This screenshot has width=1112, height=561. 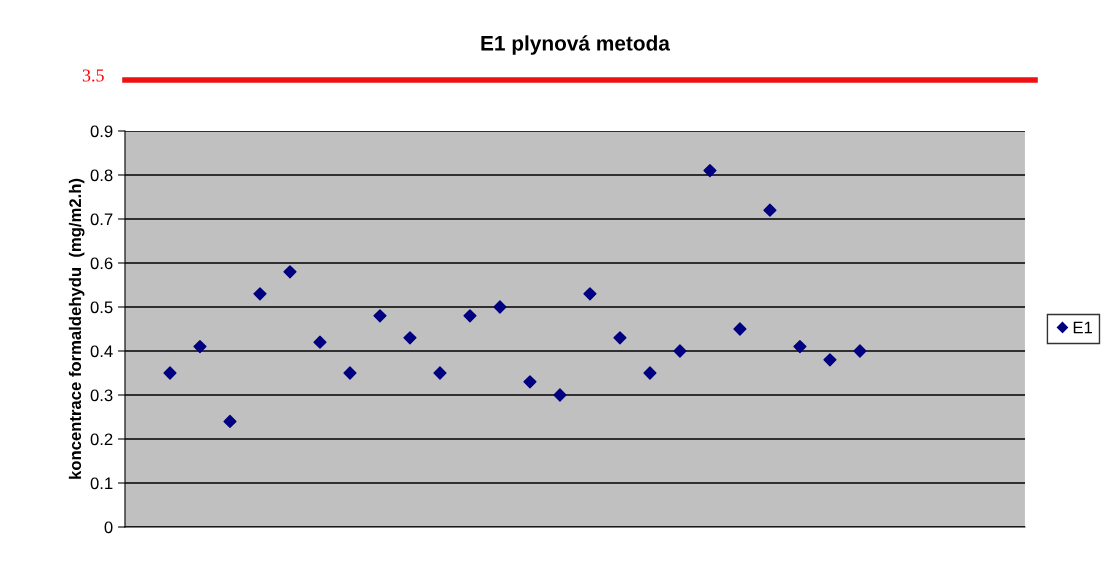 What do you see at coordinates (101, 263) in the screenshot?
I see `y-tick-label: 0.6` at bounding box center [101, 263].